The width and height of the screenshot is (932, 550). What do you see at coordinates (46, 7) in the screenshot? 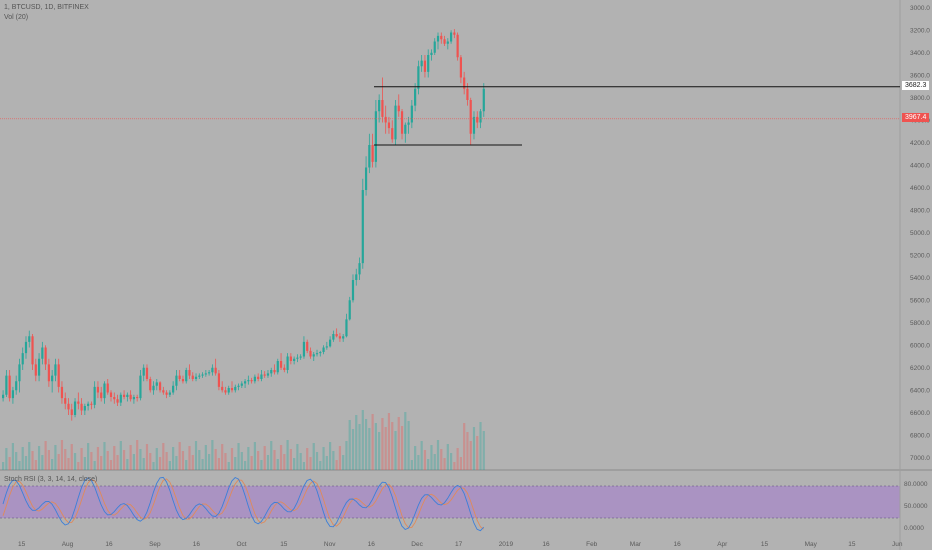
I see `symbol-legend: 1, BTCUSD, 1D, BITFINEX` at bounding box center [46, 7].